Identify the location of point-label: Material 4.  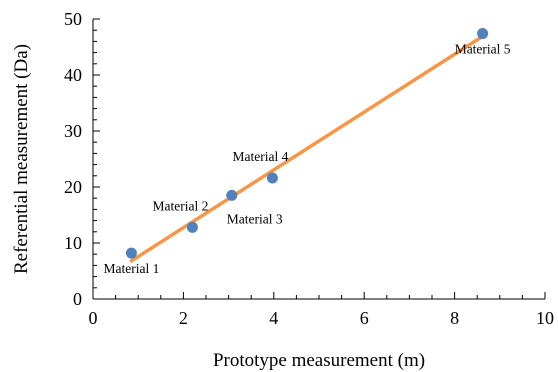
(261, 156).